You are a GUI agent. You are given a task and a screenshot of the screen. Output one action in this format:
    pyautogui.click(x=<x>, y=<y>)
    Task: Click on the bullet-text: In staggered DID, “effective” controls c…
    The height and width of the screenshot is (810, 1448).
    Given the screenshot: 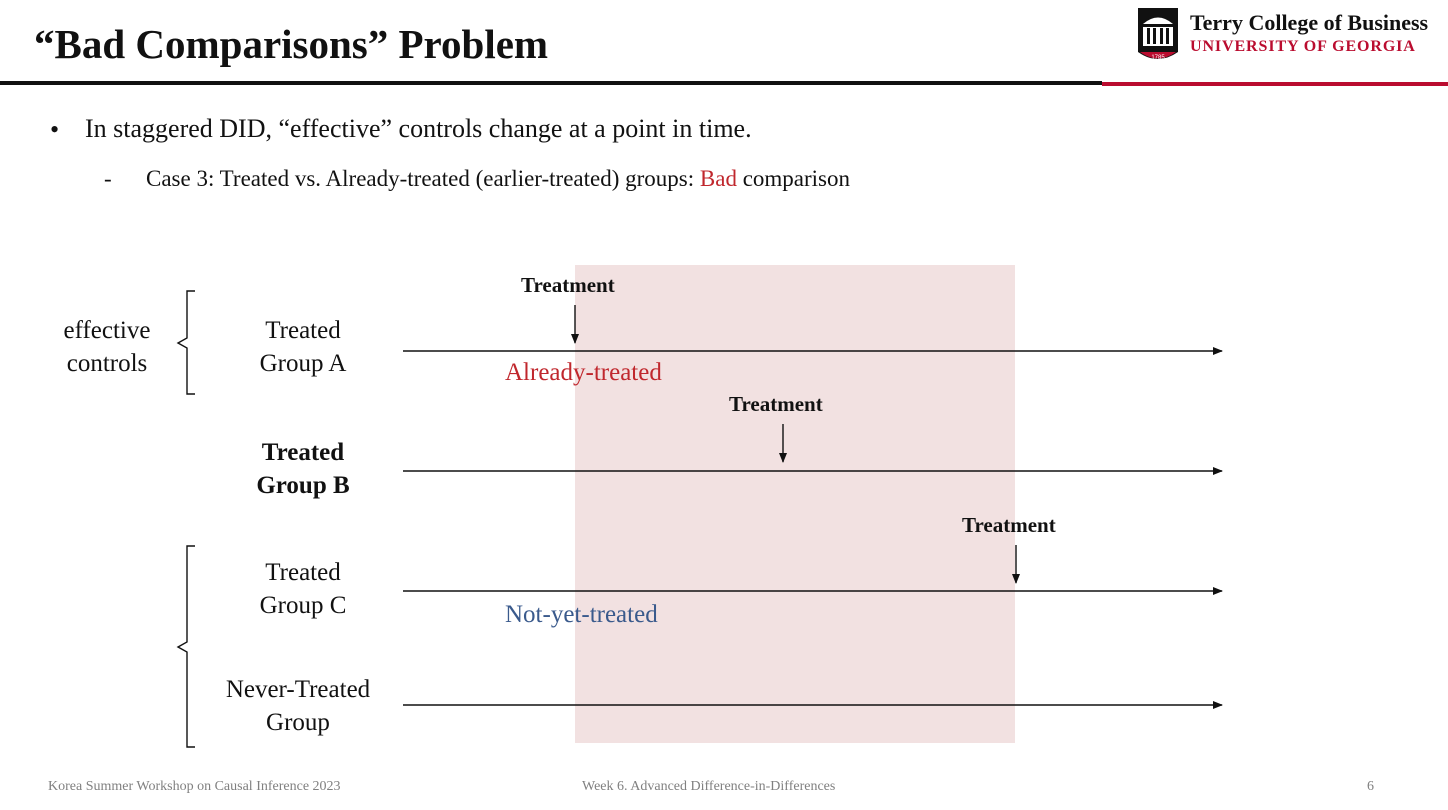 What is the action you would take?
    pyautogui.click(x=418, y=128)
    